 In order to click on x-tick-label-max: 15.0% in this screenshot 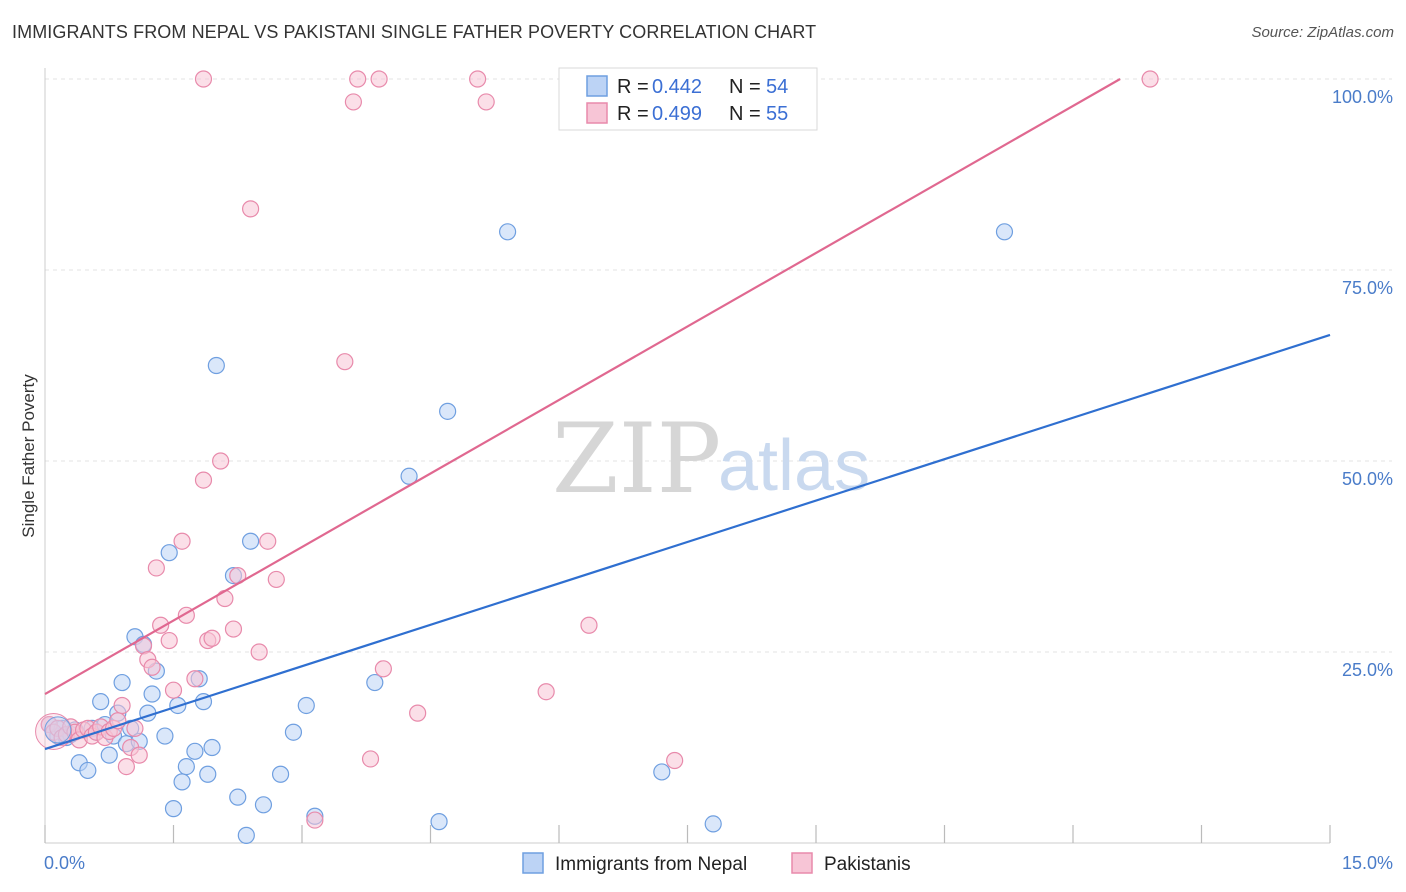, I will do `click(1367, 863)`.